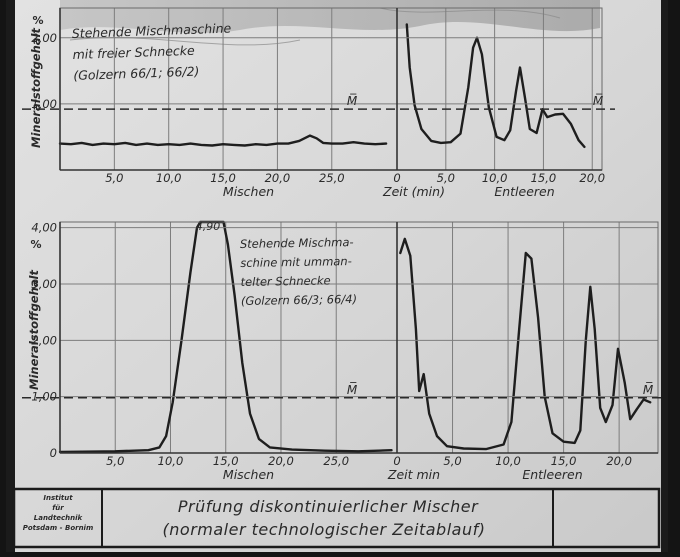 The image size is (680, 557). I want to click on legend-line: (Golzern 66/1; 66/2), so click(136, 73).